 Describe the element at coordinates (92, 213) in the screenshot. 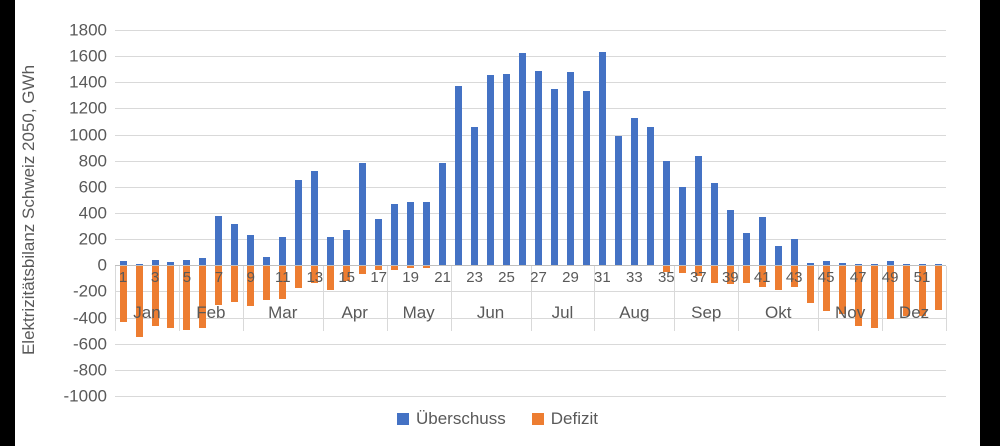

I see `y-tick-label: 400` at that location.